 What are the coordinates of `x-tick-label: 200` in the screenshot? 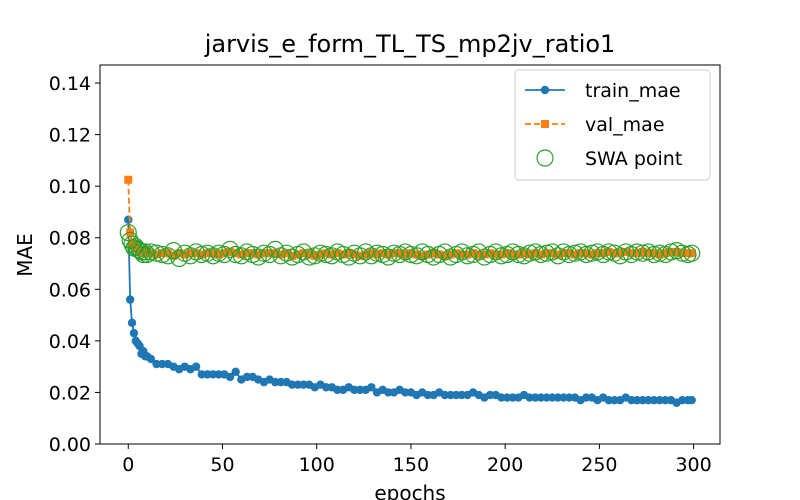 It's located at (505, 465).